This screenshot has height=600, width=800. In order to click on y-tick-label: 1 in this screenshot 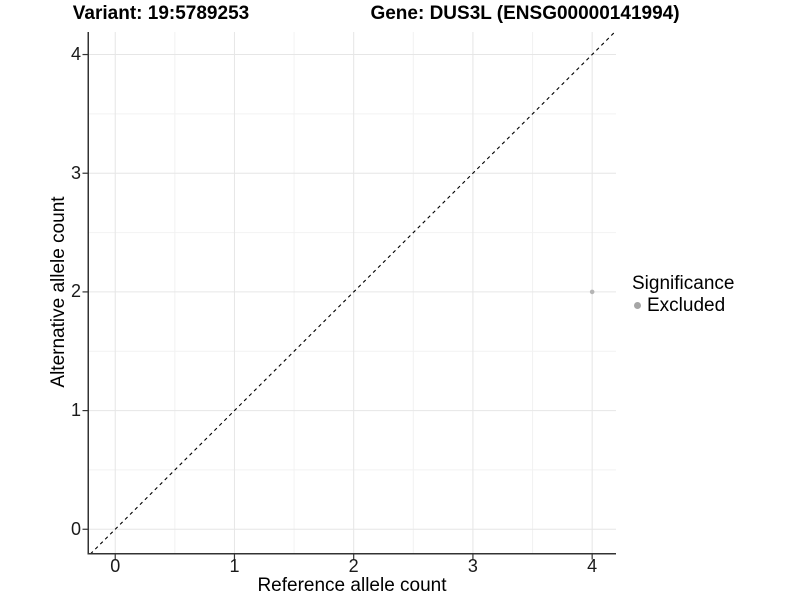, I will do `click(75, 410)`.